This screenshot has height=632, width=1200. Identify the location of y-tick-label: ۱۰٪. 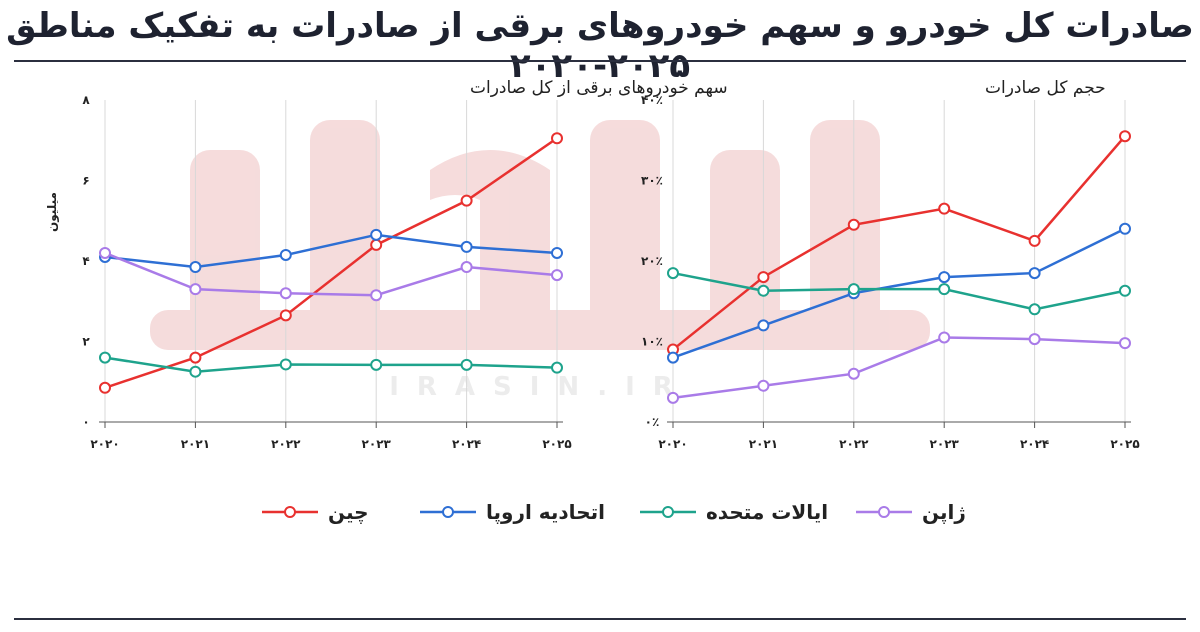
(652, 342).